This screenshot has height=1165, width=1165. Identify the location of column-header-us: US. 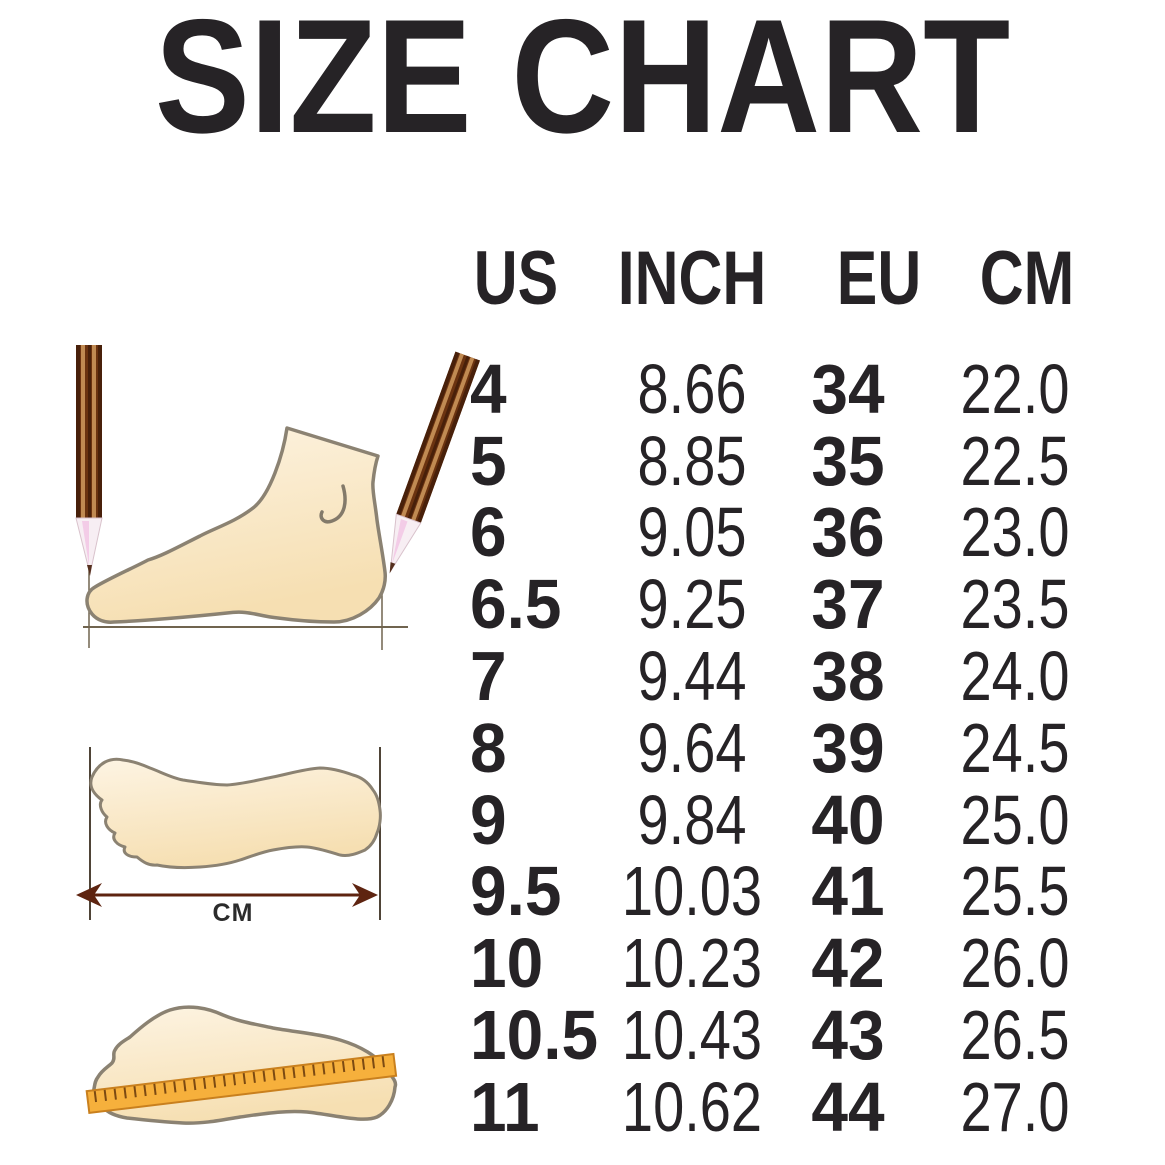
(516, 278).